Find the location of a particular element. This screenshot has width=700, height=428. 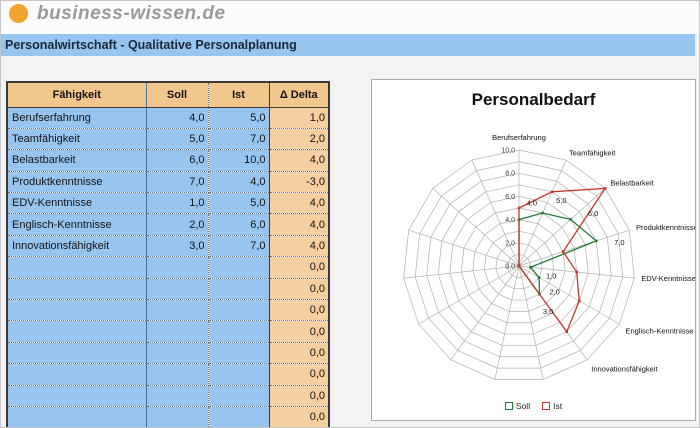

ist-cell: 10,0 is located at coordinates (239, 160).